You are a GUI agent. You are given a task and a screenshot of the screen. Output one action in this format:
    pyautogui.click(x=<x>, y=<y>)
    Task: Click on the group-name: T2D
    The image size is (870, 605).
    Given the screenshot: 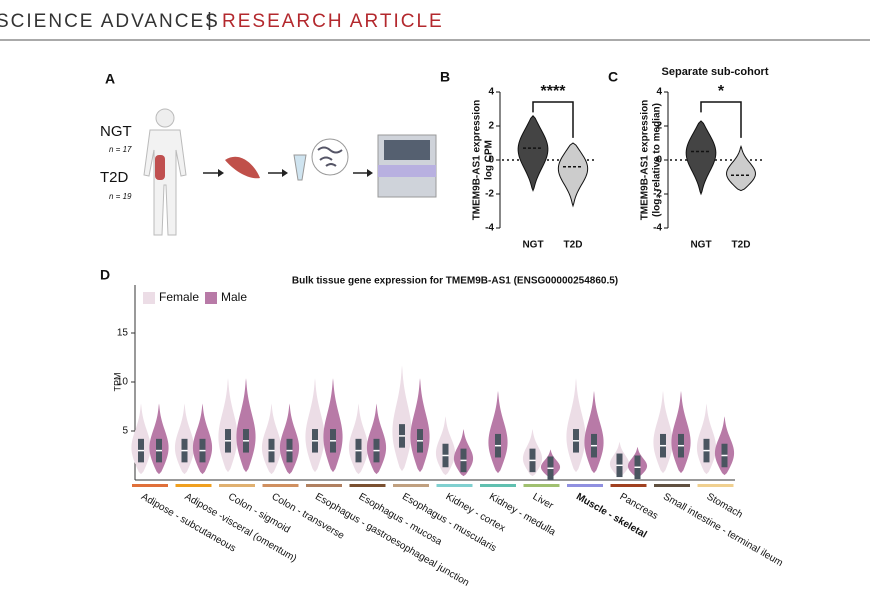 What is the action you would take?
    pyautogui.click(x=114, y=177)
    